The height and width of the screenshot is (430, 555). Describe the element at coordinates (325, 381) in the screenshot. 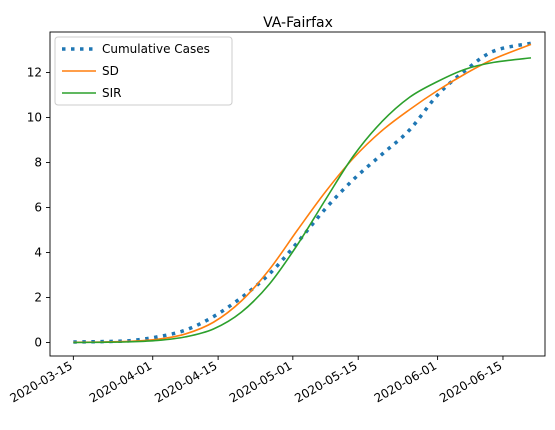

I see `x-tick-label: 2020-05-15` at that location.